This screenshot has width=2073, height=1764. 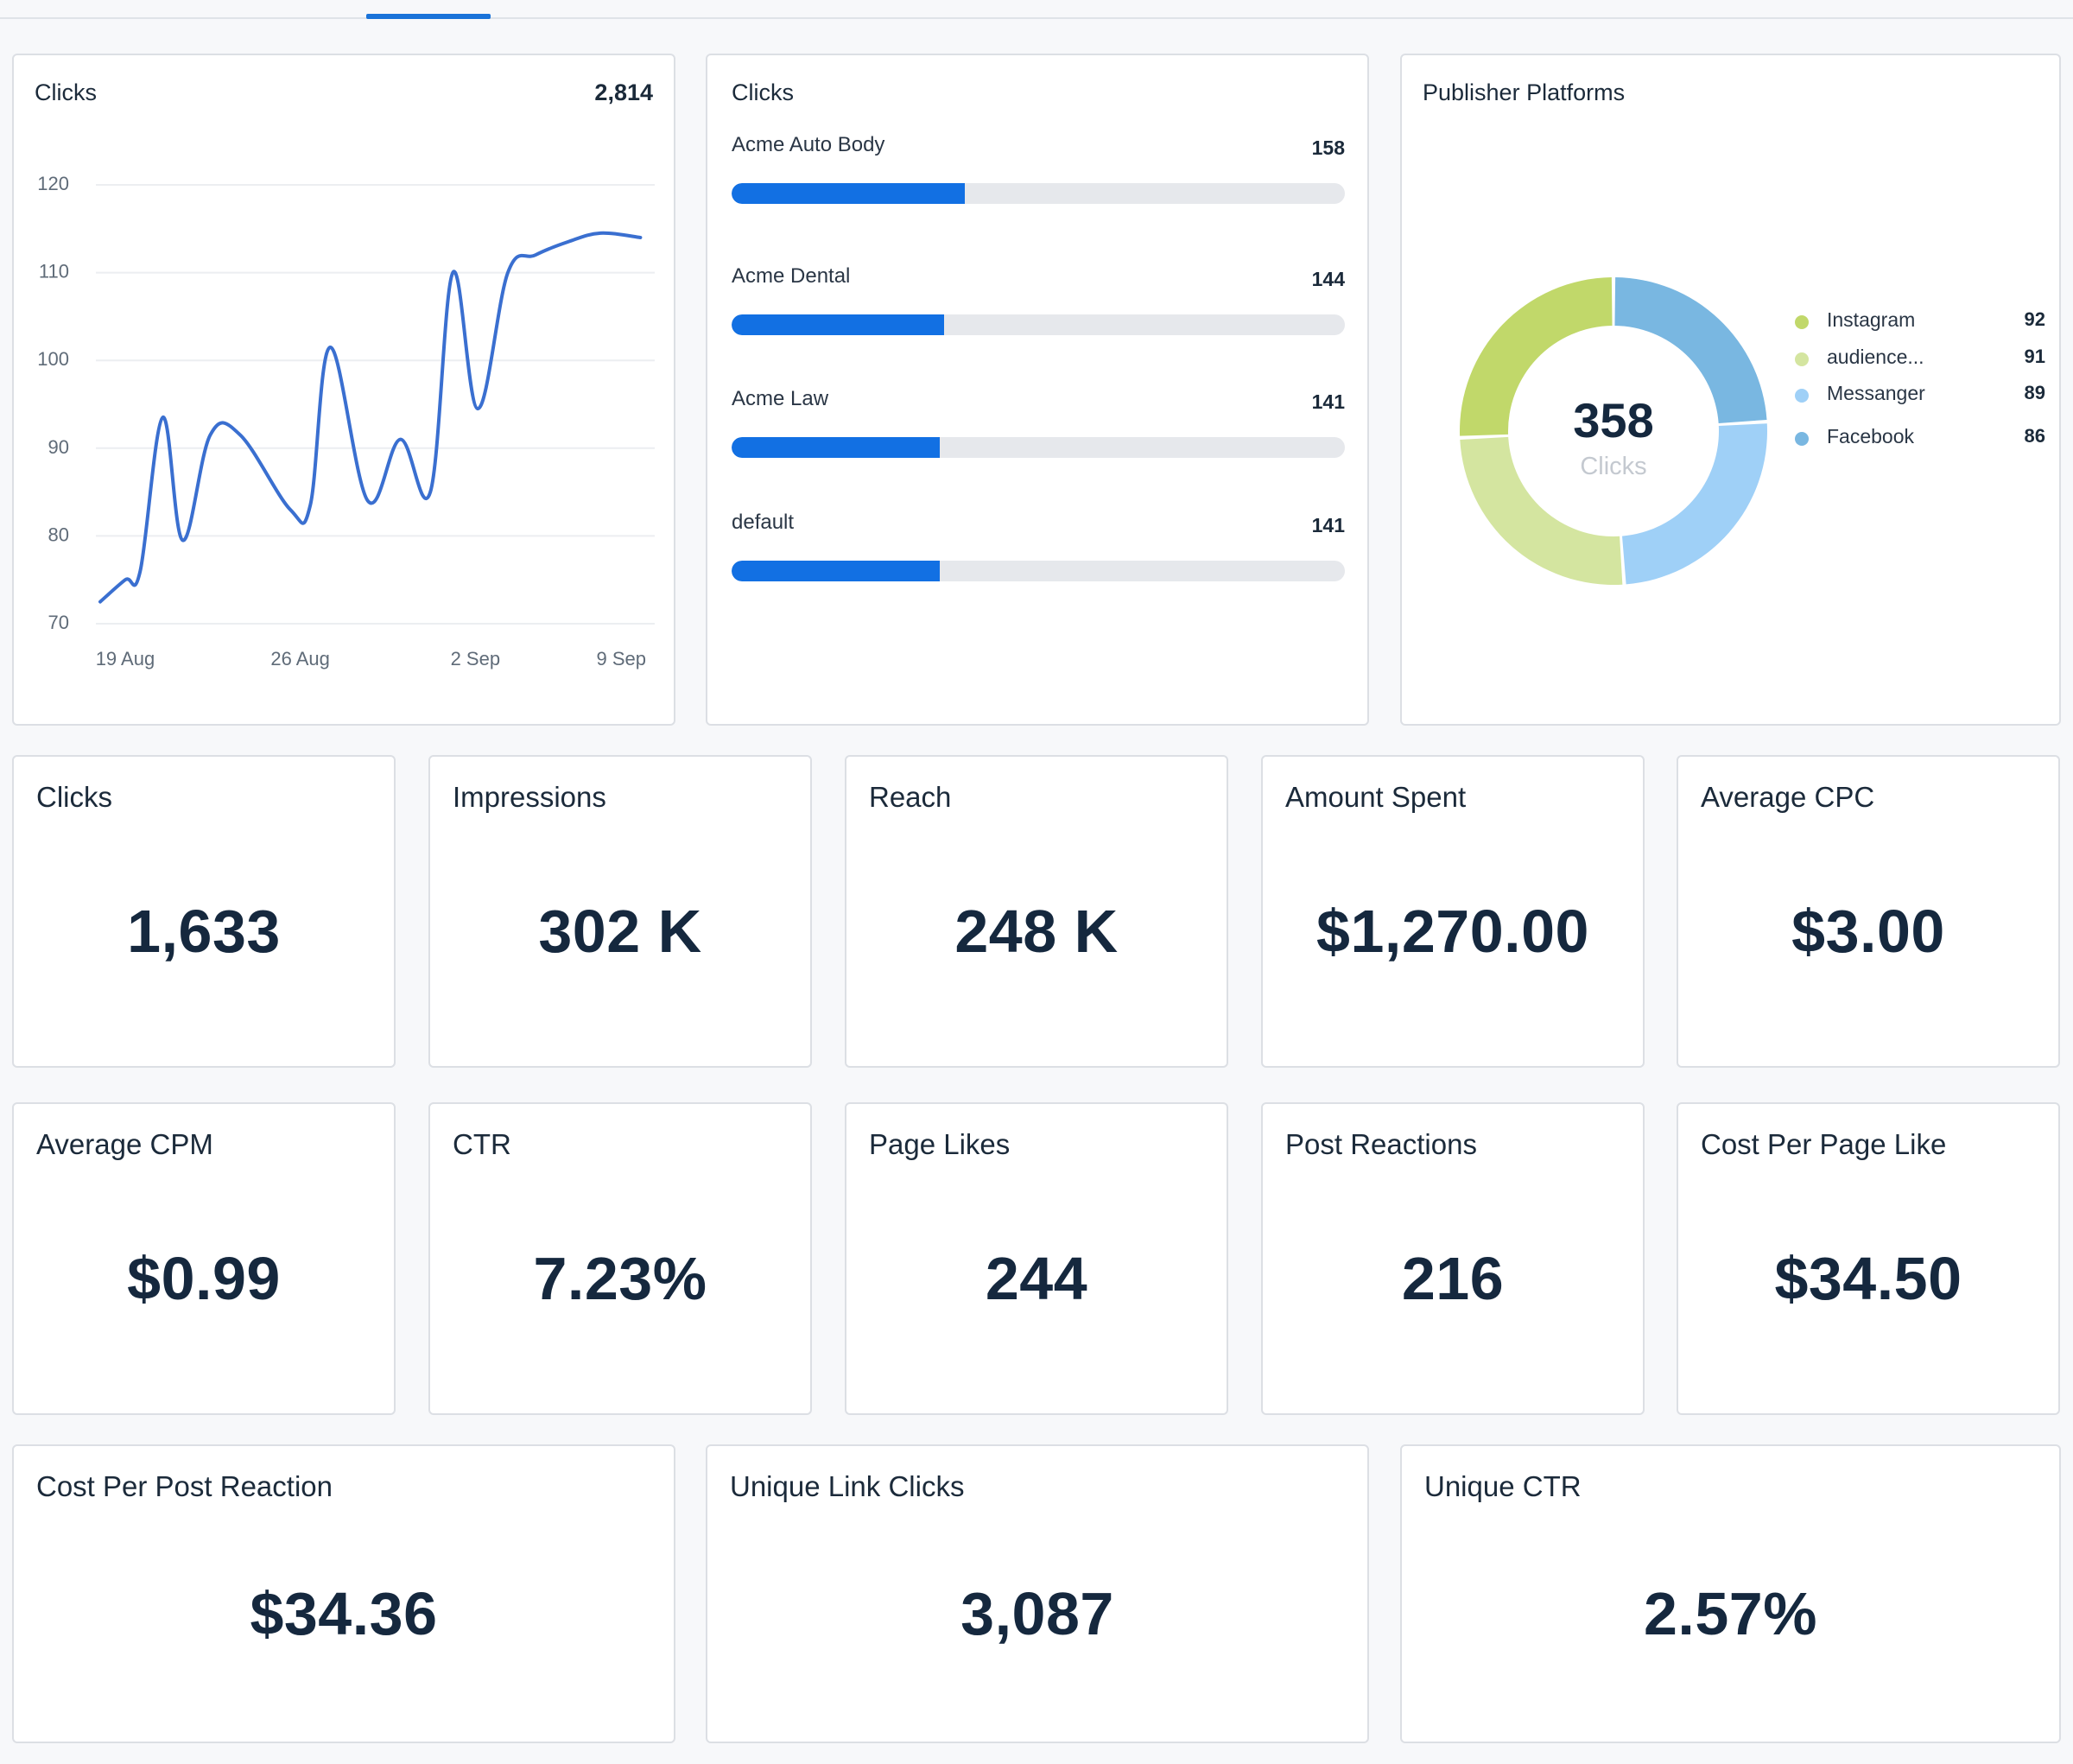 What do you see at coordinates (1694, 504) in the screenshot?
I see `donut-slice-messanger` at bounding box center [1694, 504].